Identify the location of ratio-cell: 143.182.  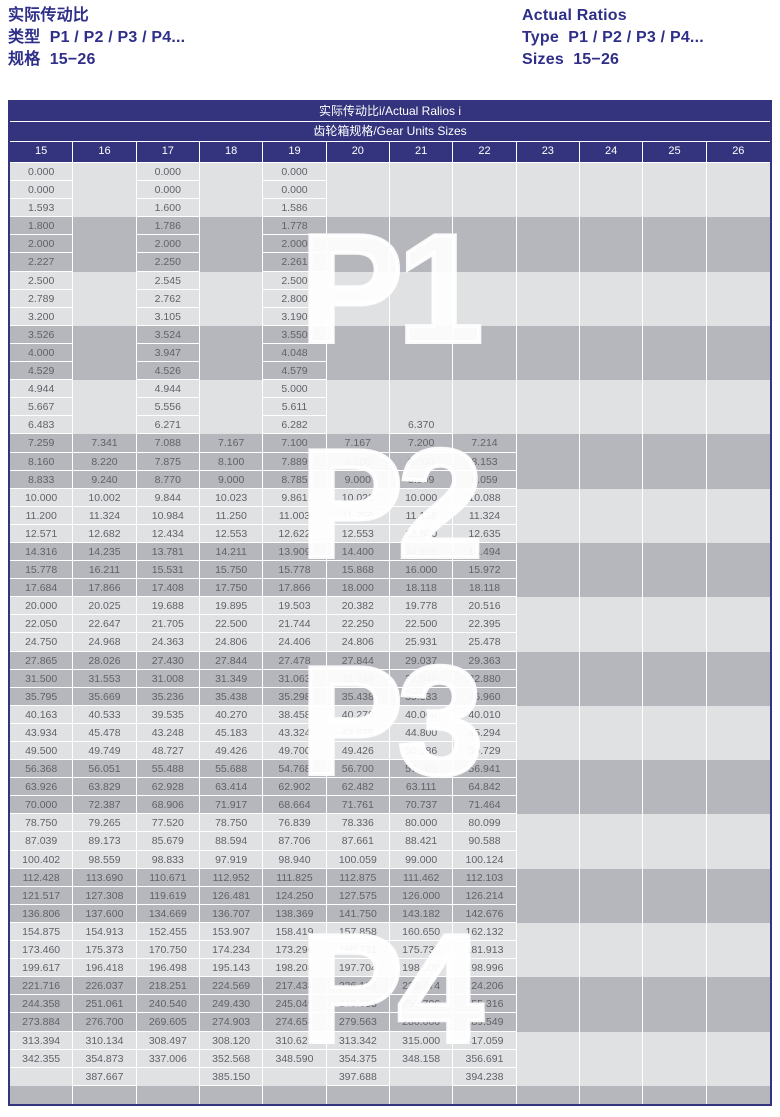
(421, 913).